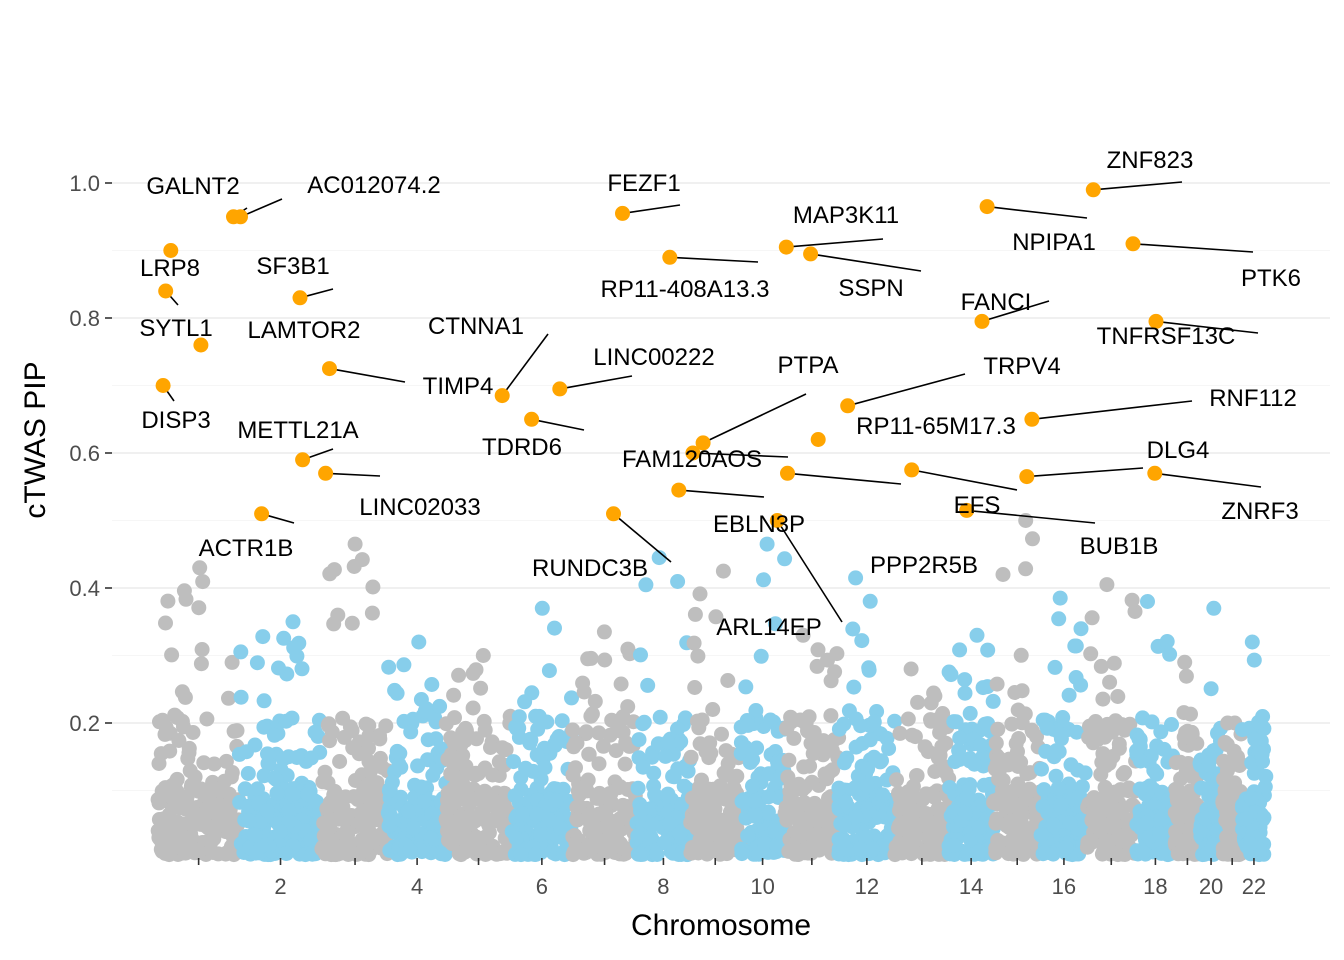  Describe the element at coordinates (684, 289) in the screenshot. I see `gene-label: RP11-408A13.3` at that location.